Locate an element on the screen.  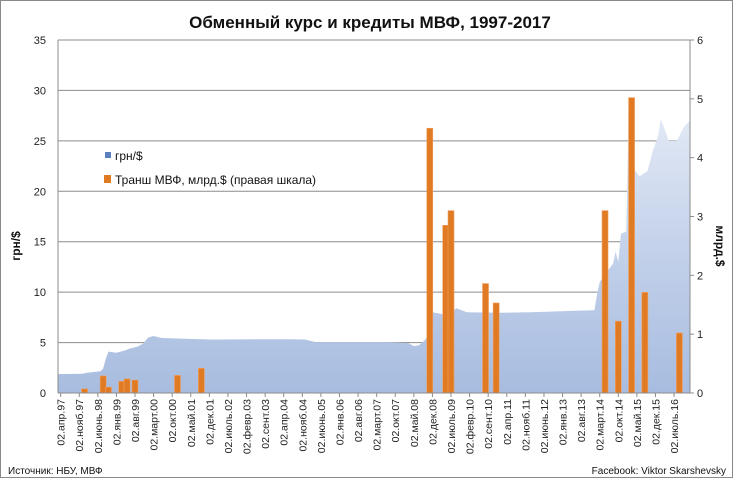
x-tick-label: 02.сент.10 is located at coordinates (489, 424).